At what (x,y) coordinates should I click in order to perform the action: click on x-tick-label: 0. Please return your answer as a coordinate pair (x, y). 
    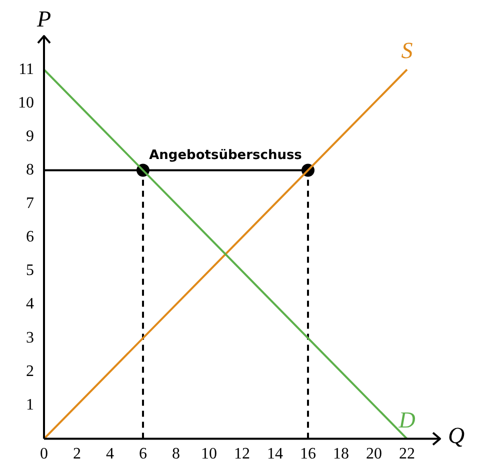
    Looking at the image, I should click on (44, 454).